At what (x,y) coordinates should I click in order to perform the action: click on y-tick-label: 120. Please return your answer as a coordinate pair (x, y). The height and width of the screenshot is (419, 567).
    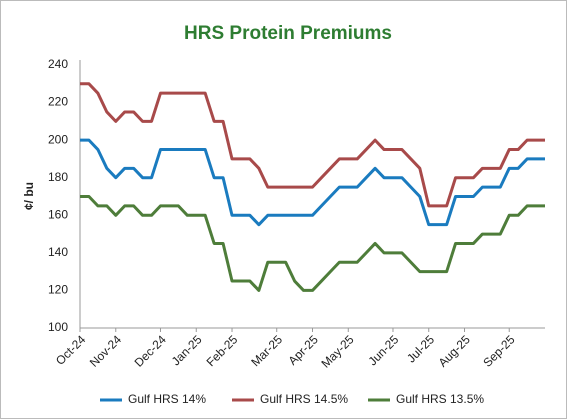
    Looking at the image, I should click on (58, 290).